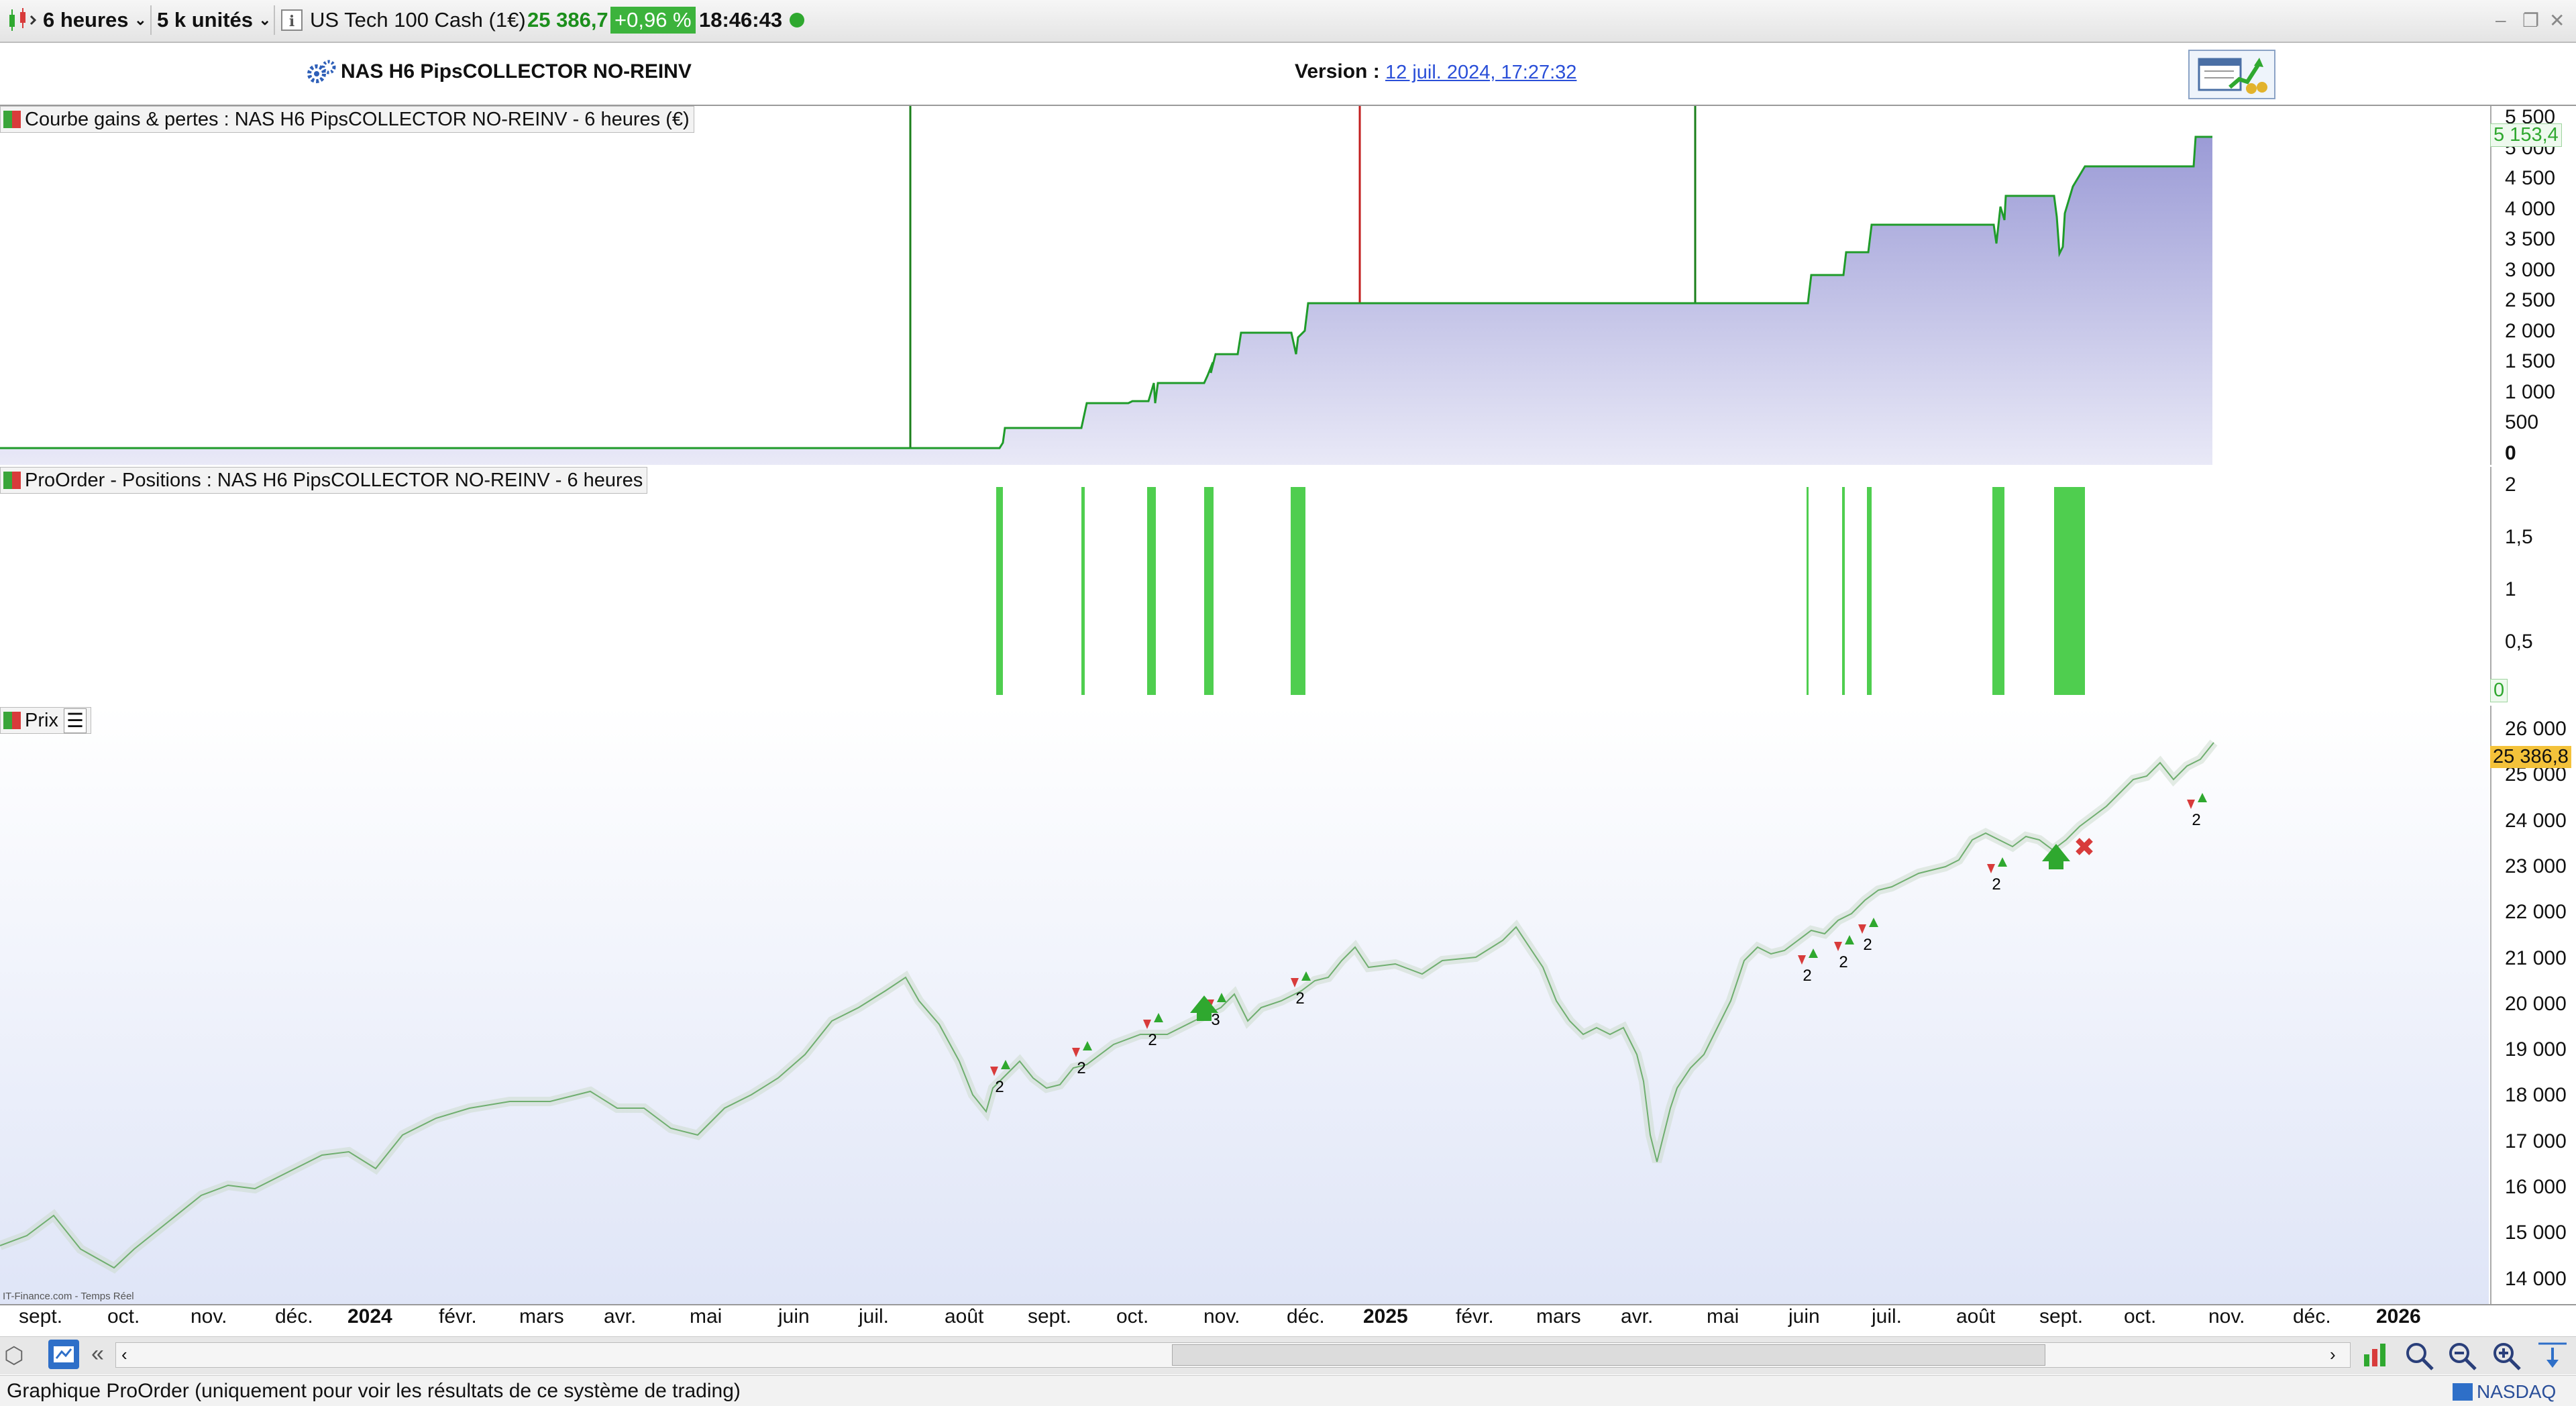 The height and width of the screenshot is (1406, 2576). Describe the element at coordinates (2536, 1003) in the screenshot. I see `y-tick-label: 20 000` at that location.